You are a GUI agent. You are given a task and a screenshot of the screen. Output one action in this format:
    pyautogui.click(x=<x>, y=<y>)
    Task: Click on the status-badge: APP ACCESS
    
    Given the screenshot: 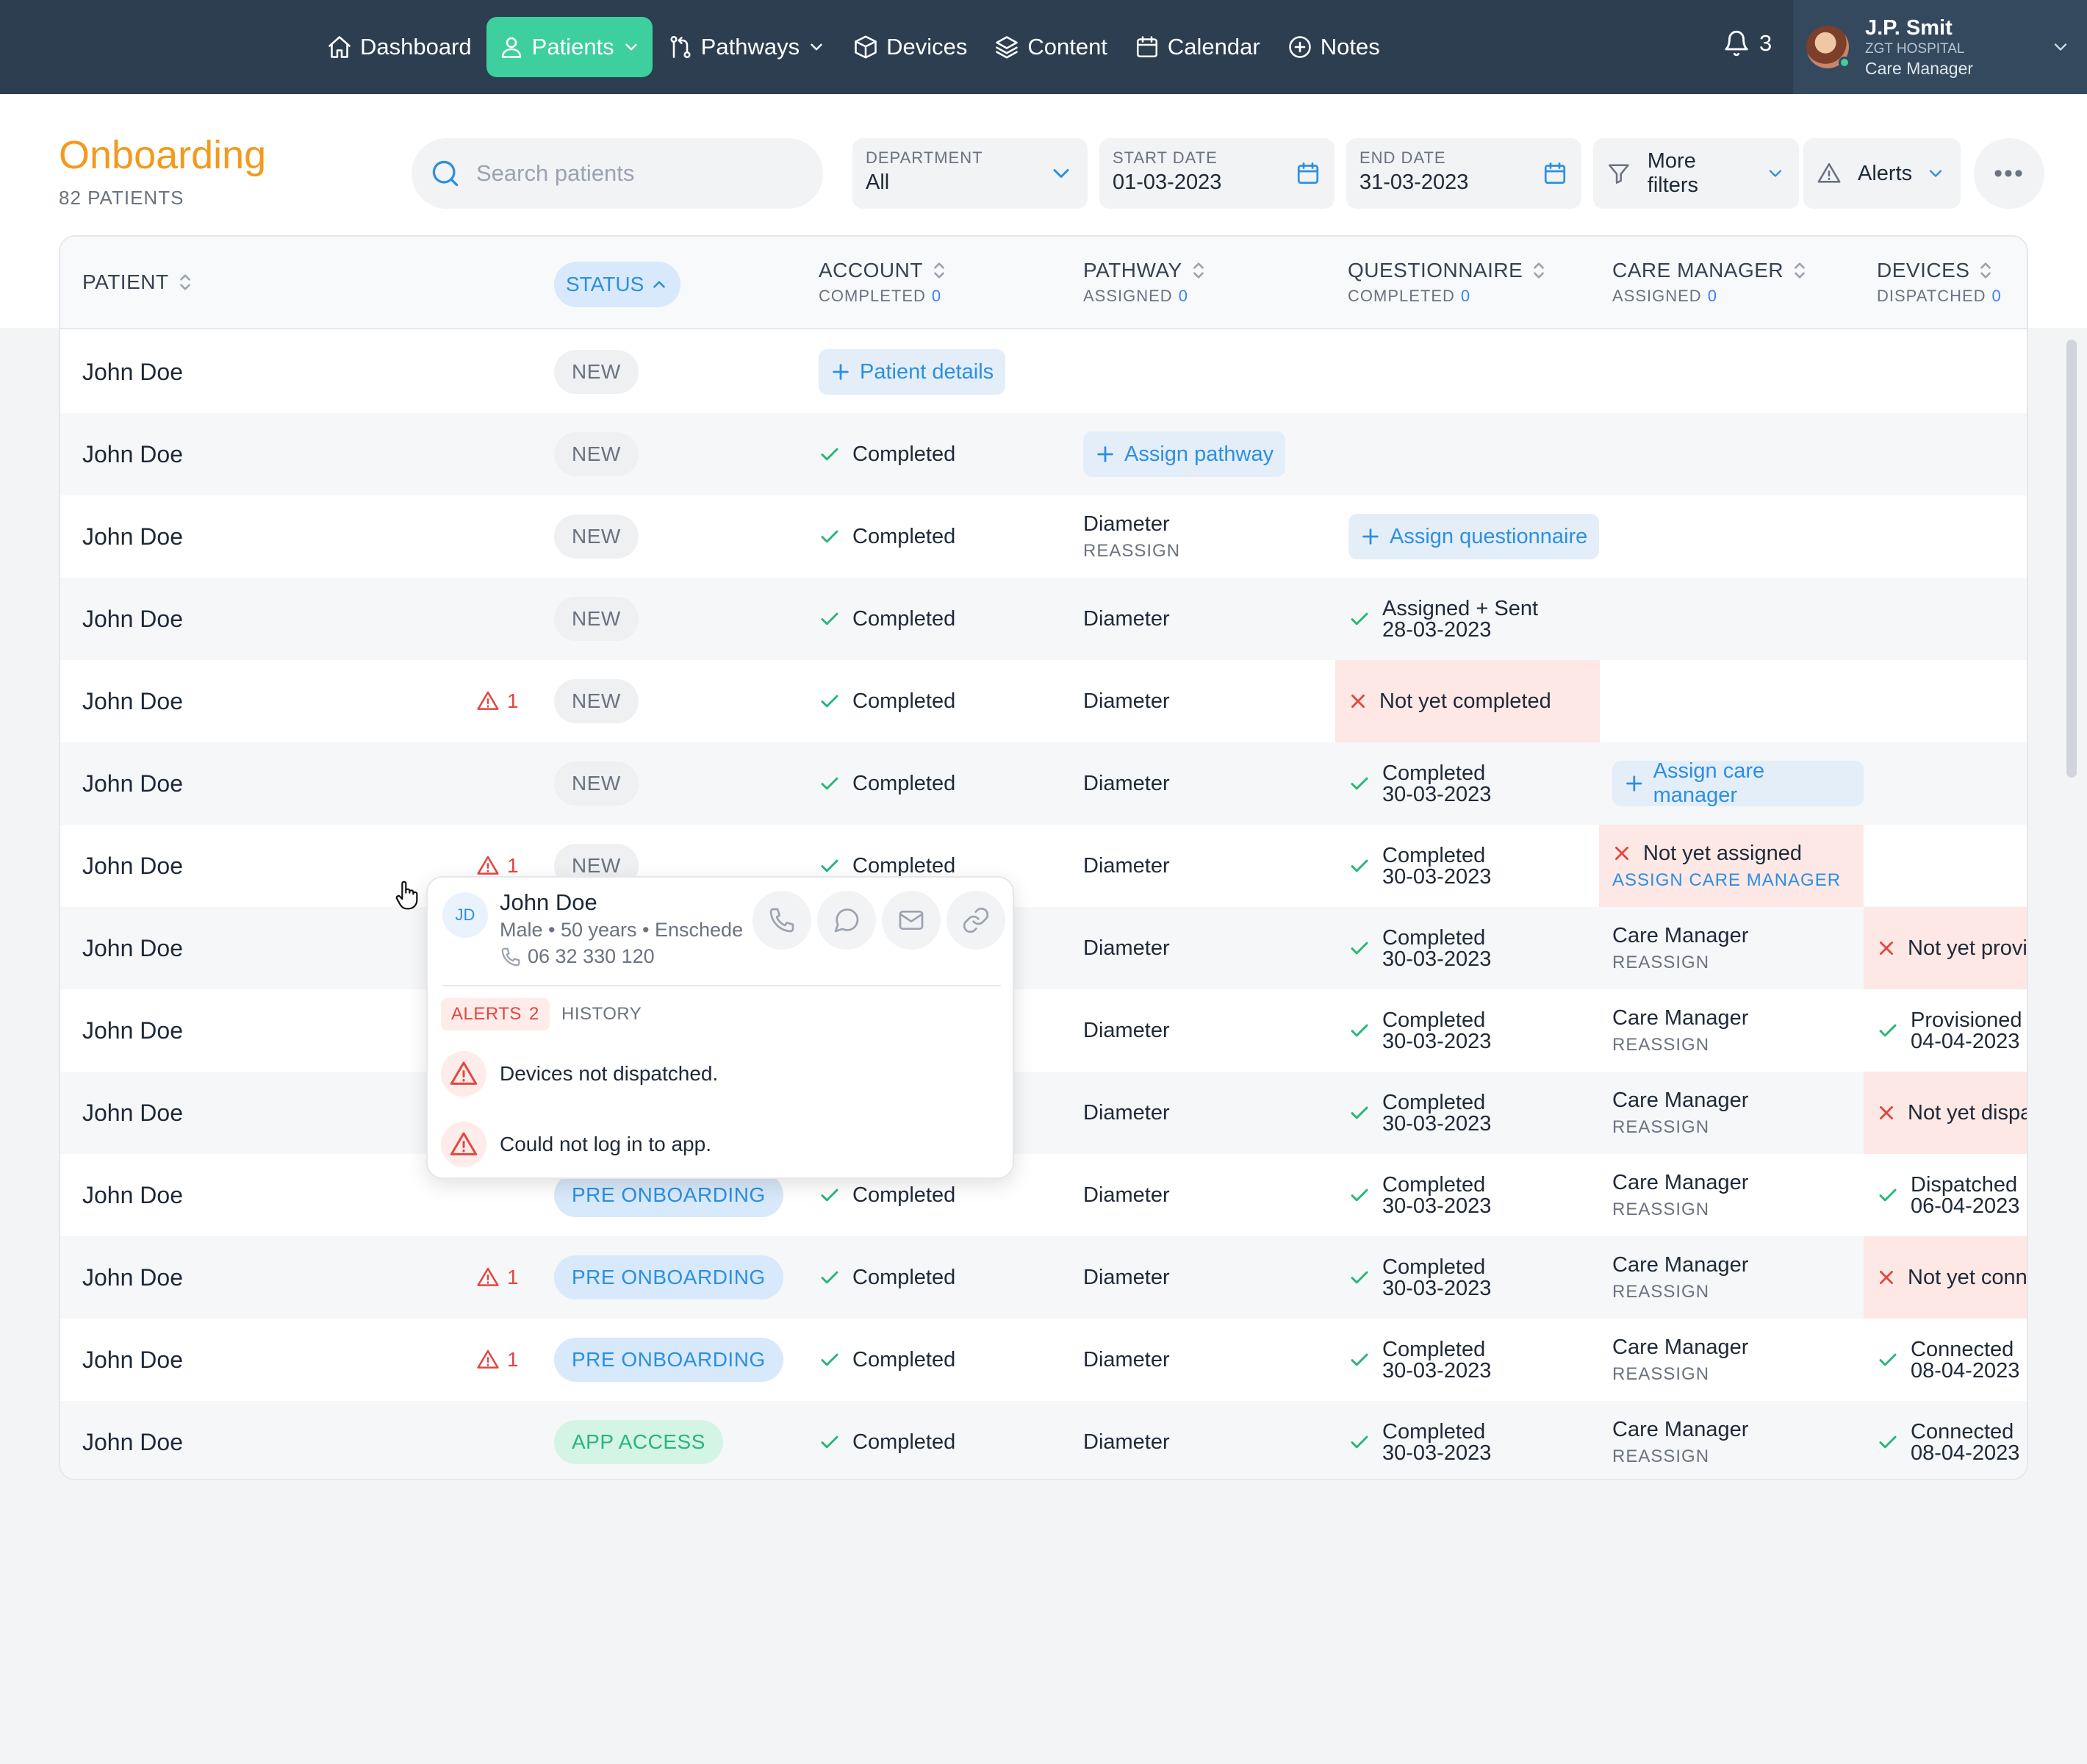 What is the action you would take?
    pyautogui.click(x=638, y=1440)
    